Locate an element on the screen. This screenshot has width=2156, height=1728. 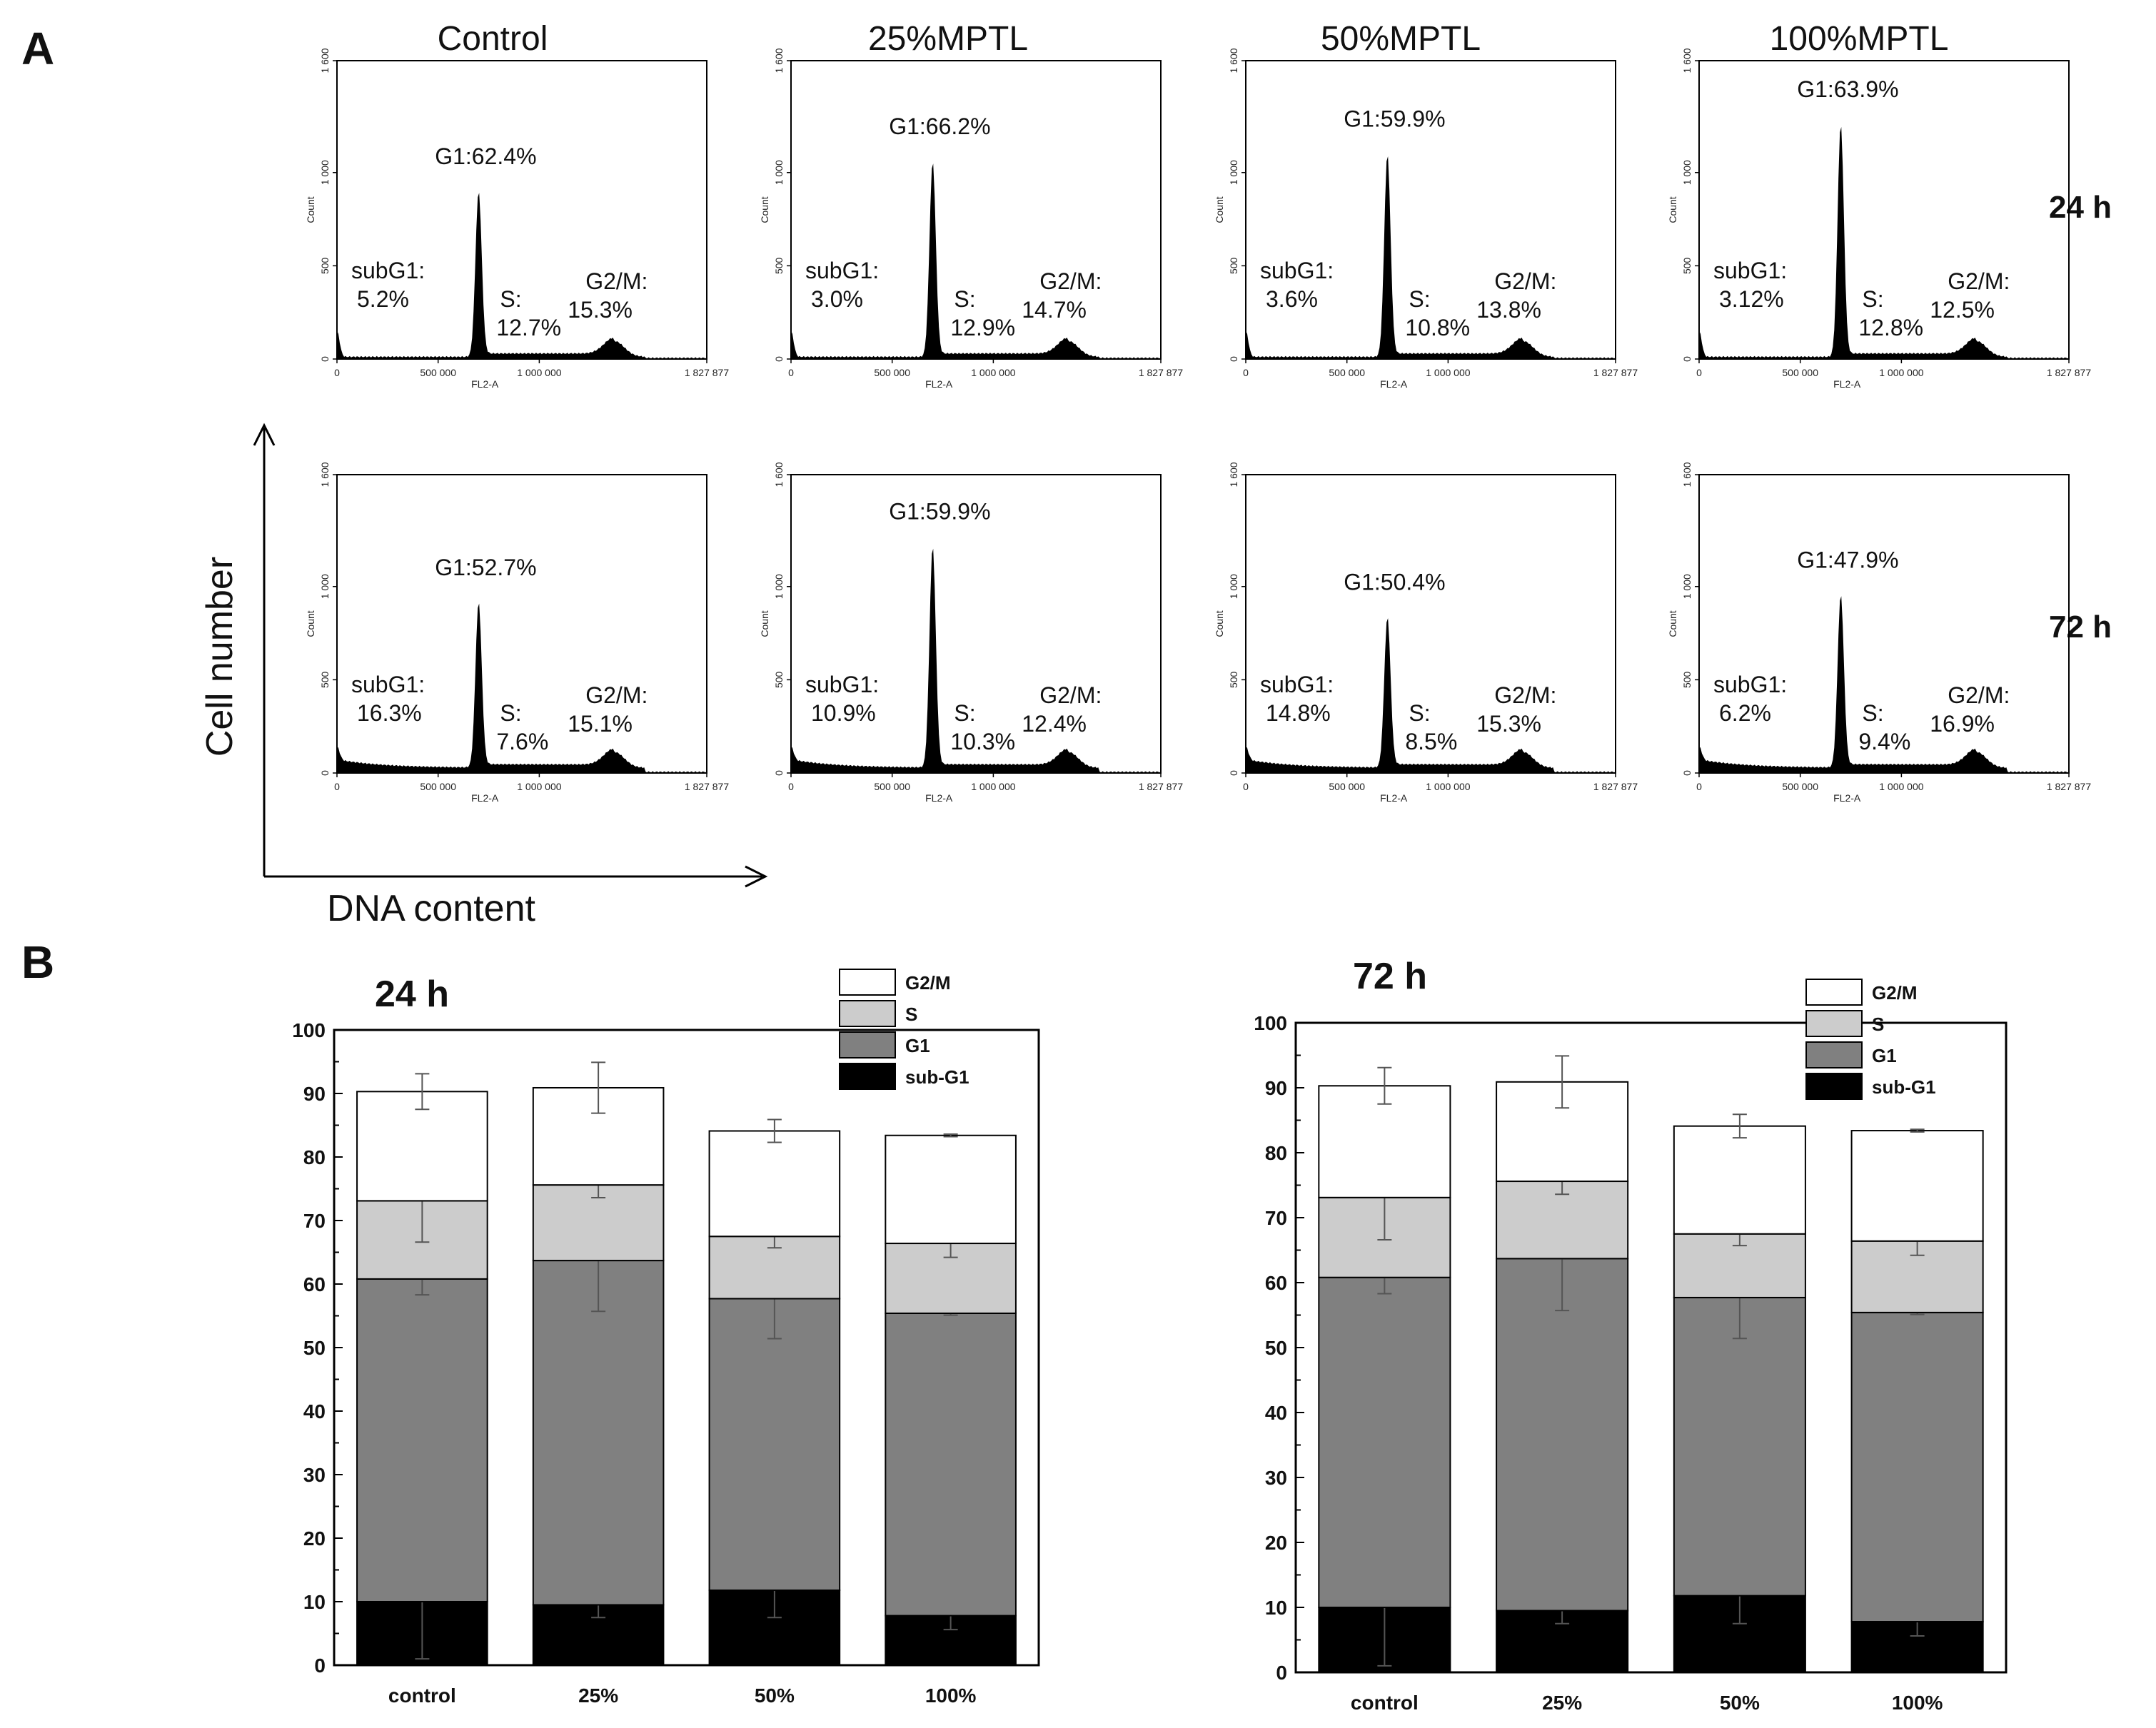
x-tick-label: 100% is located at coordinates (951, 1695).